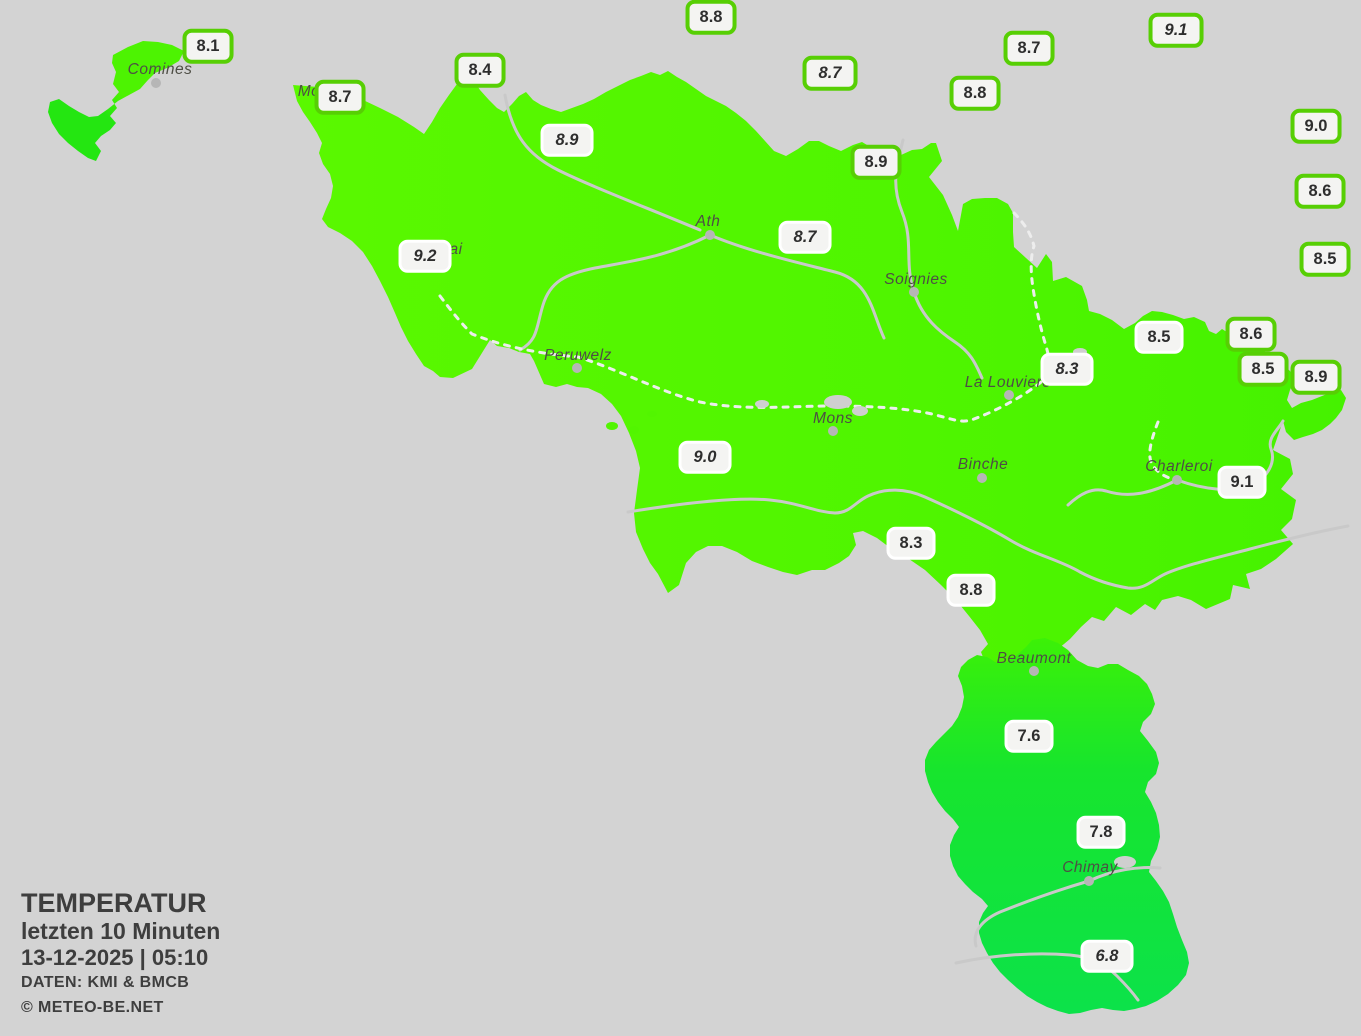 This screenshot has width=1361, height=1036. What do you see at coordinates (578, 355) in the screenshot?
I see `city-label: Peruwelz` at bounding box center [578, 355].